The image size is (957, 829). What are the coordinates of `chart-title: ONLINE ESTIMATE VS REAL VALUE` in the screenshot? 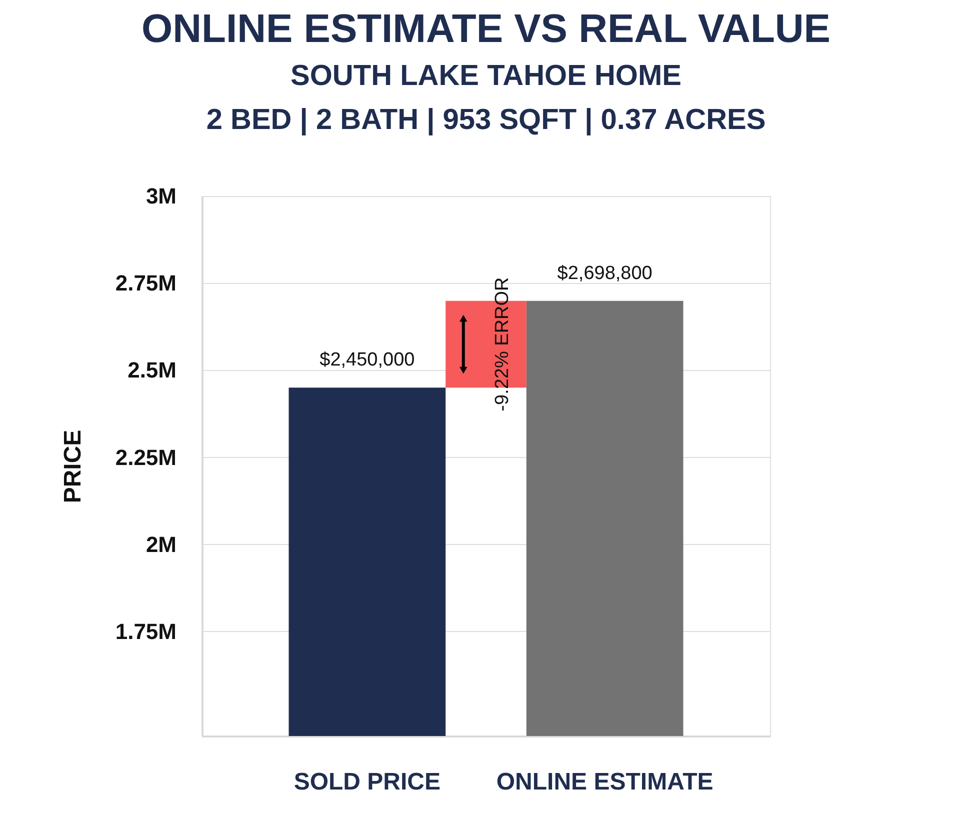 It's located at (486, 29).